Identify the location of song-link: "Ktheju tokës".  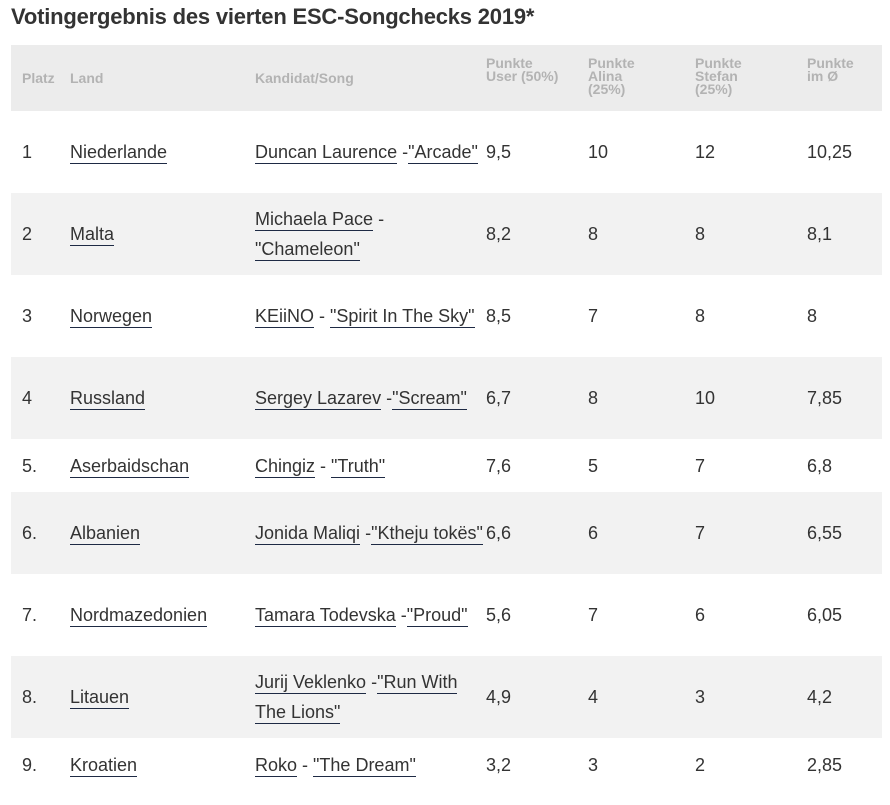
(427, 534).